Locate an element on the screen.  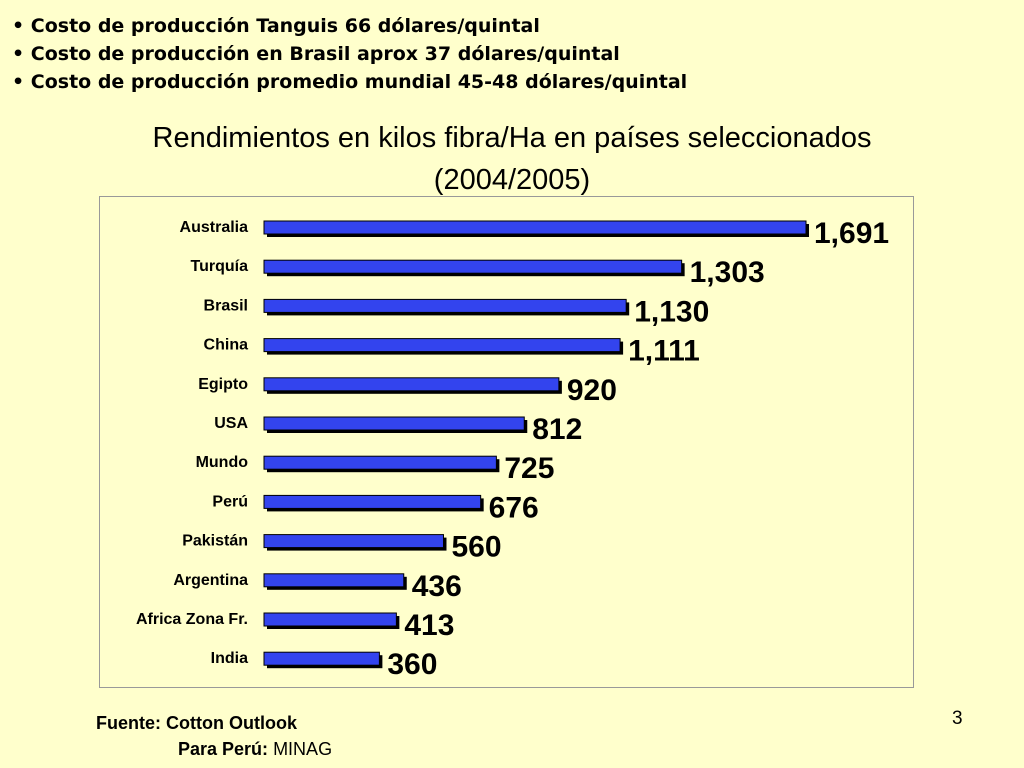
value-label: 1,130 is located at coordinates (671, 311).